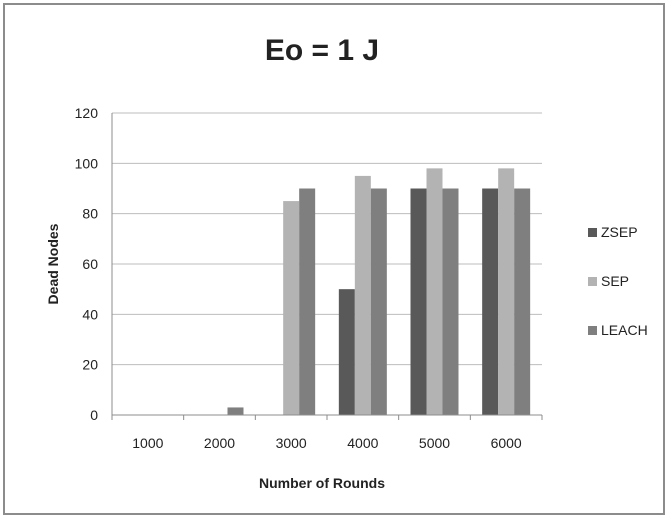  Describe the element at coordinates (362, 443) in the screenshot. I see `x-tick-label: 4000` at that location.